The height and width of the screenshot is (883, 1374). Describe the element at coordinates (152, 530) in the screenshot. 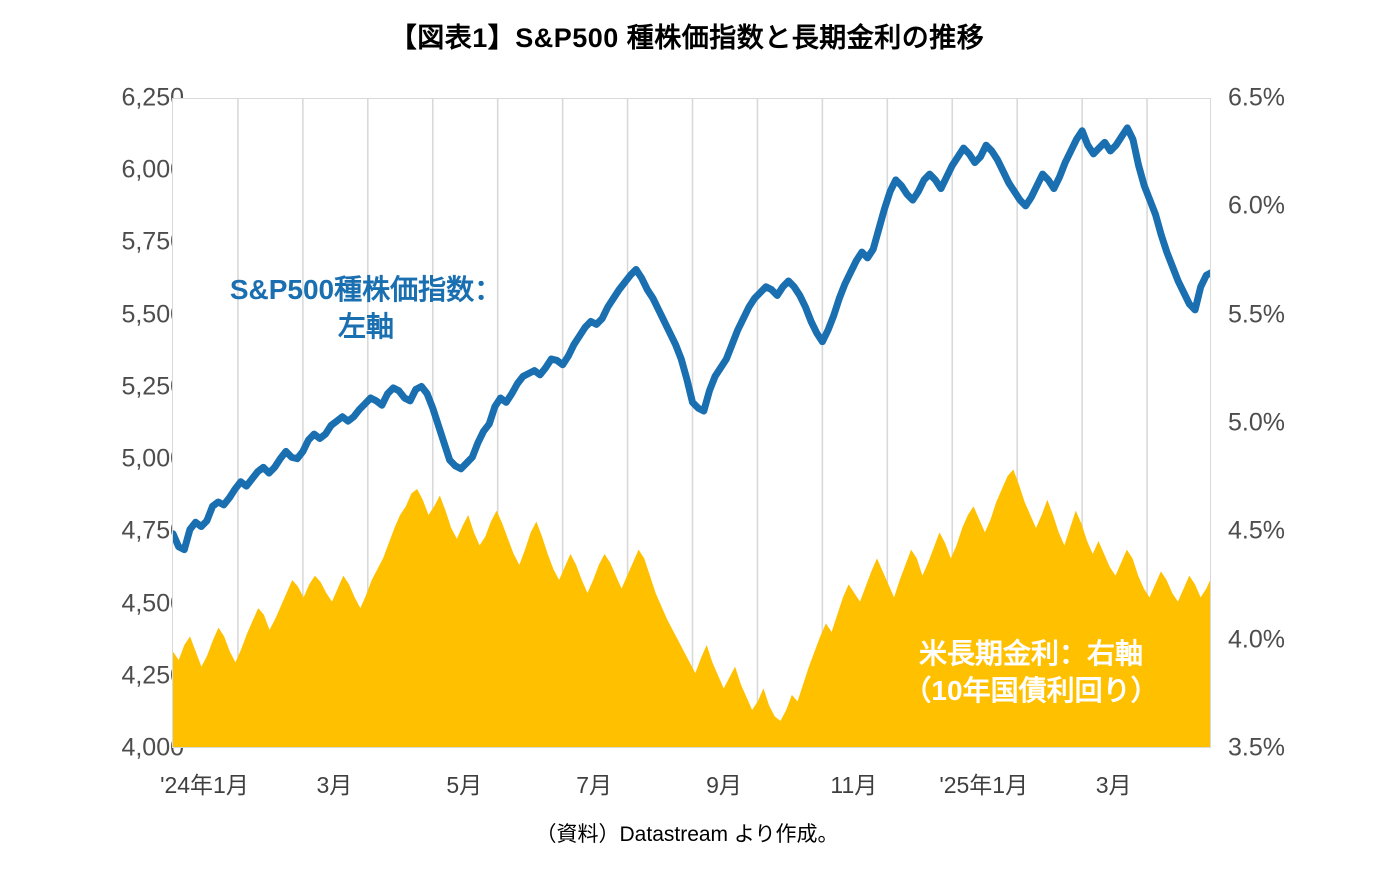

I see `left-axis-tick: 4,750` at that location.